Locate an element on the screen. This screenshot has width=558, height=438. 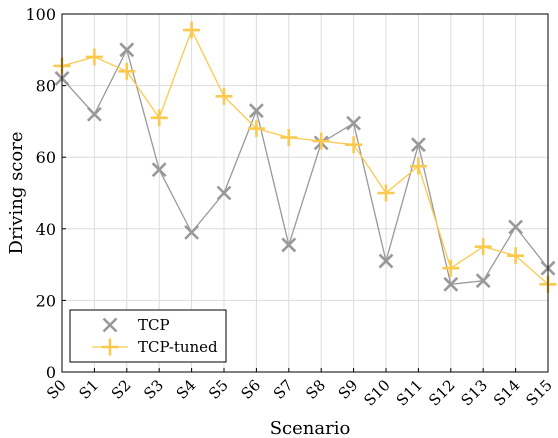
x-tick-label: S9 is located at coordinates (348, 389).